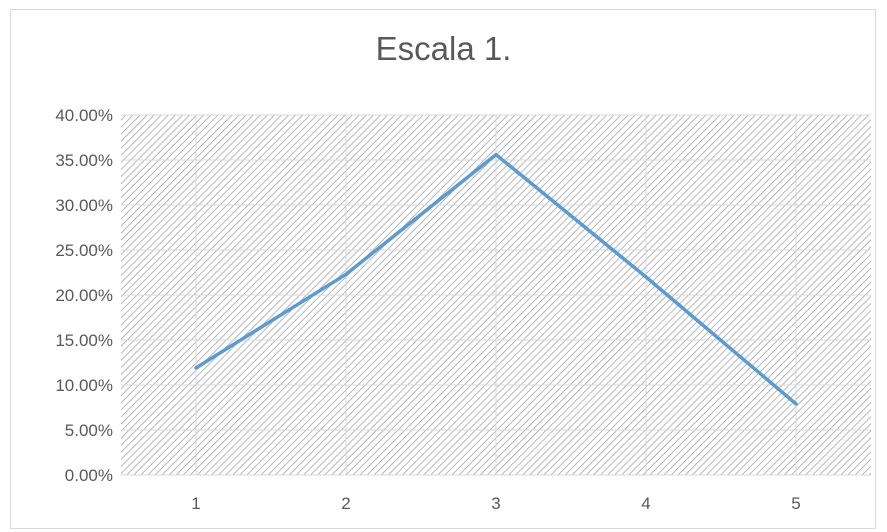 This screenshot has height=532, width=887. I want to click on x-tick-label: 2, so click(345, 503).